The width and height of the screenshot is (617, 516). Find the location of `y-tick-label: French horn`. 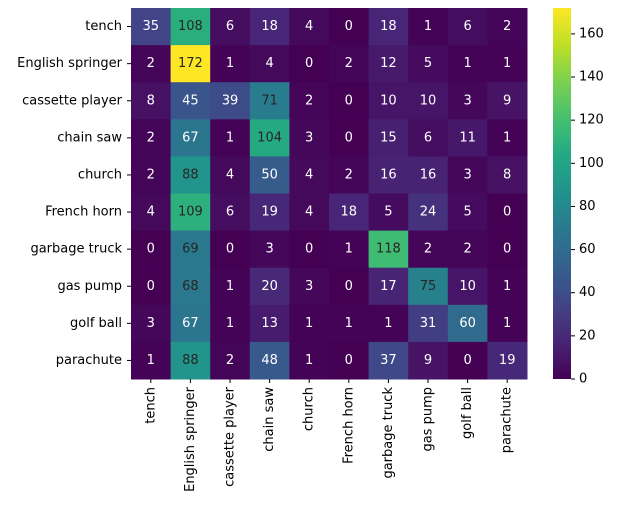

y-tick-label: French horn is located at coordinates (83, 212).